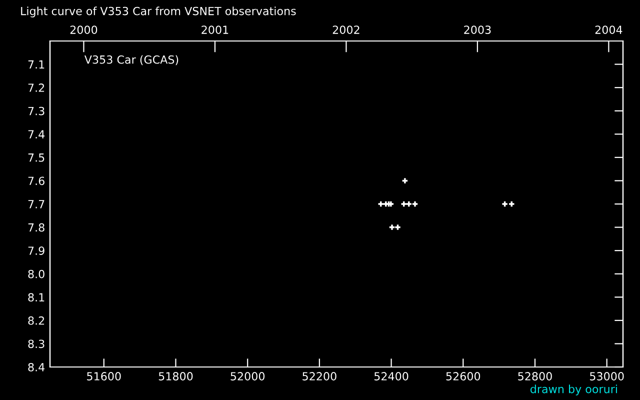  What do you see at coordinates (391, 376) in the screenshot?
I see `x-tick-label: 52400` at bounding box center [391, 376].